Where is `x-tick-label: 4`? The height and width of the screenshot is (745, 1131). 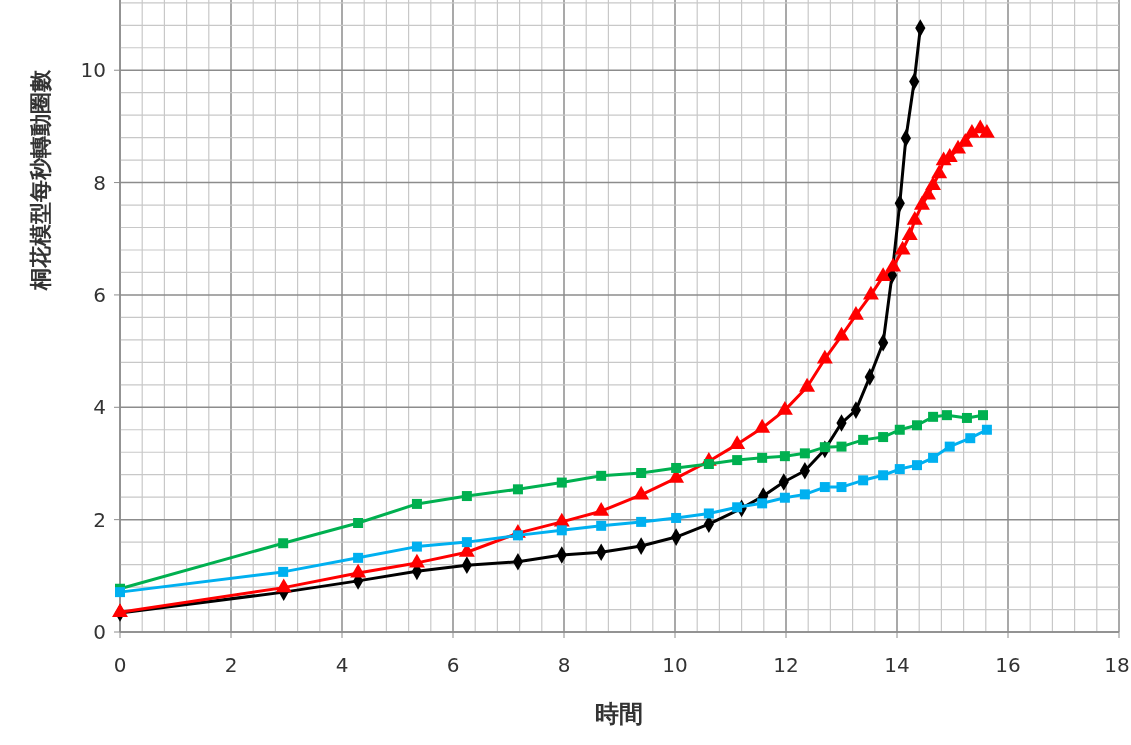
x-tick-label: 4 is located at coordinates (342, 665).